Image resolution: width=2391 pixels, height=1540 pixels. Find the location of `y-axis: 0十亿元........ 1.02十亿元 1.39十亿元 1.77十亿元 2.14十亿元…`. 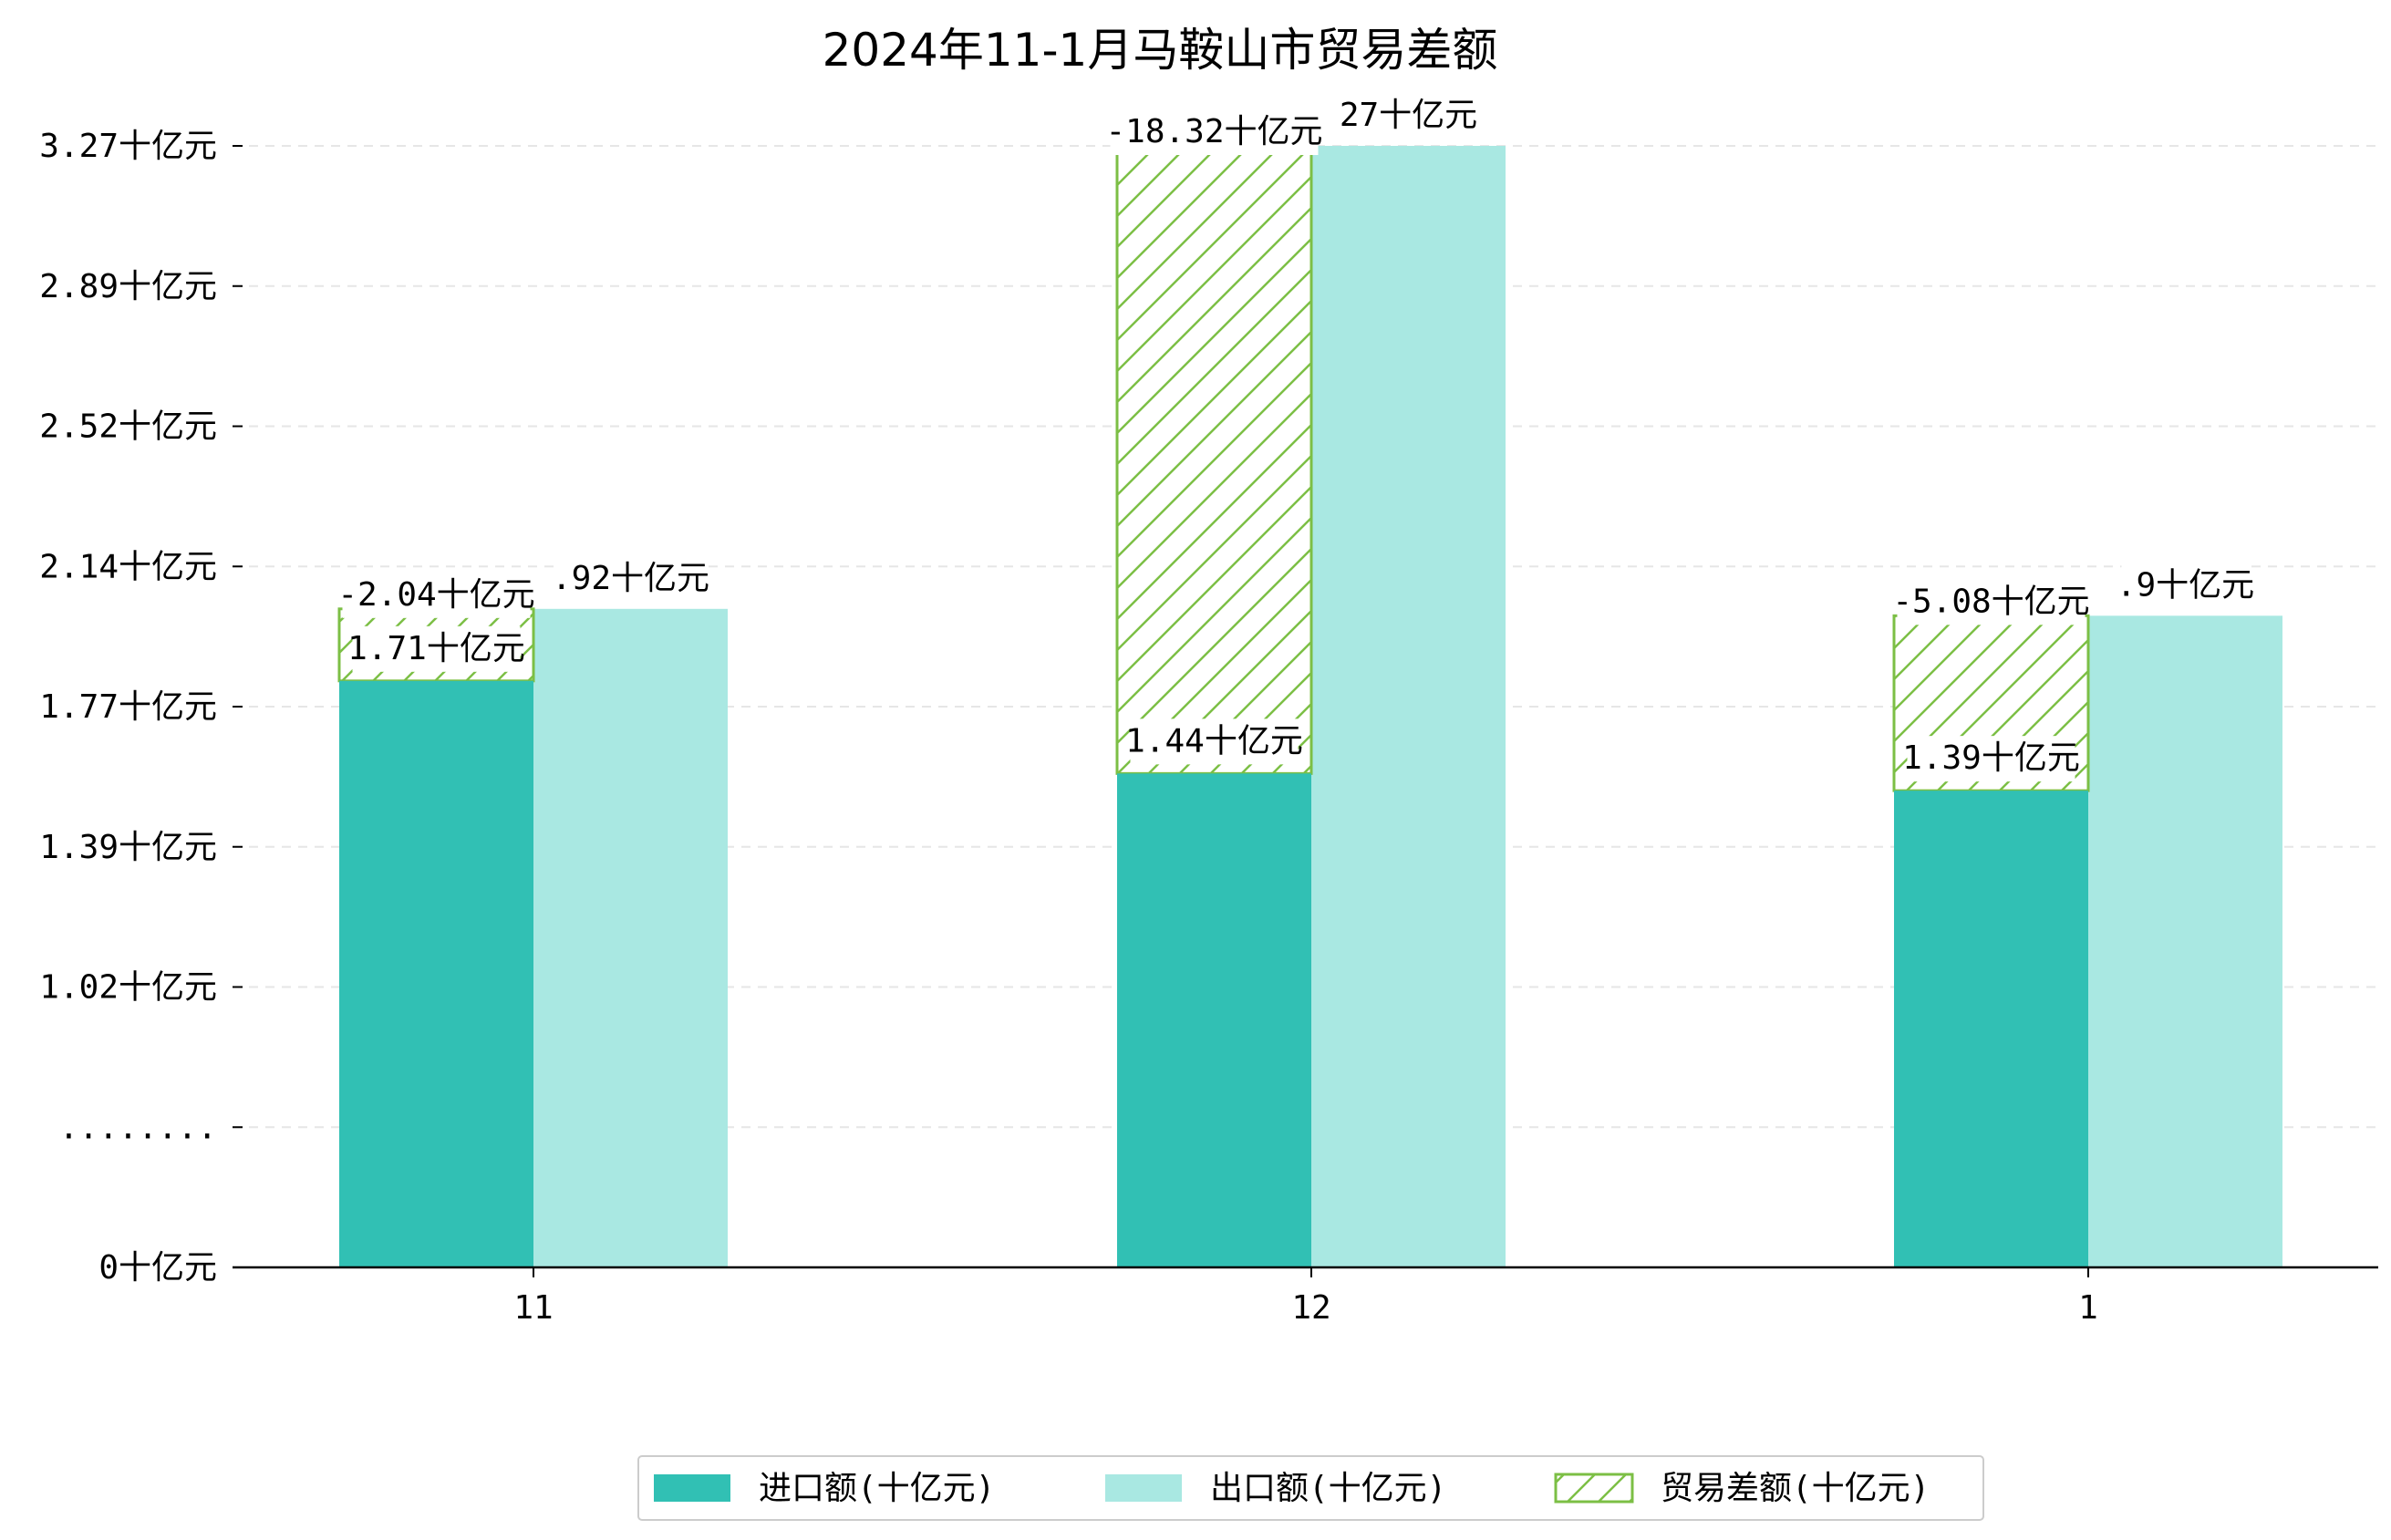

y-axis: 0十亿元........ 1.02十亿元 1.39十亿元 1.77十亿元 2.14十亿元… is located at coordinates (141, 707).